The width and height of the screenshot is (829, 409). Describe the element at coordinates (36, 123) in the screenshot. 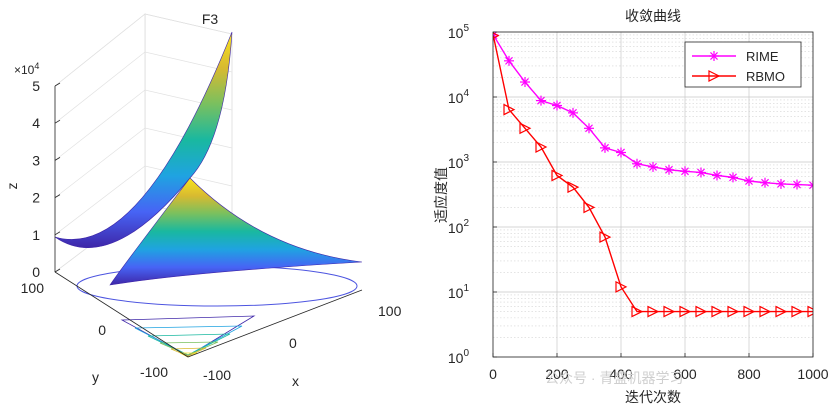

I see `z-tick-label: 4` at that location.